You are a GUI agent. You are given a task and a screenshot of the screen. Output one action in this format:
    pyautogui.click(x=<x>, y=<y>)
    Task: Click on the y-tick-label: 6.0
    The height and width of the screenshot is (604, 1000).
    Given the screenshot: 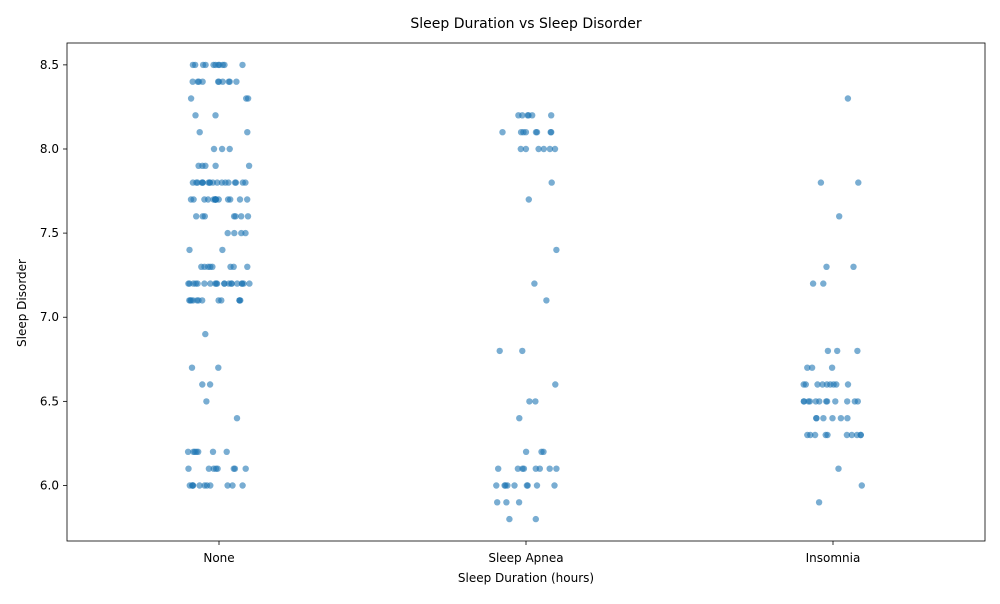 What is the action you would take?
    pyautogui.click(x=49, y=485)
    